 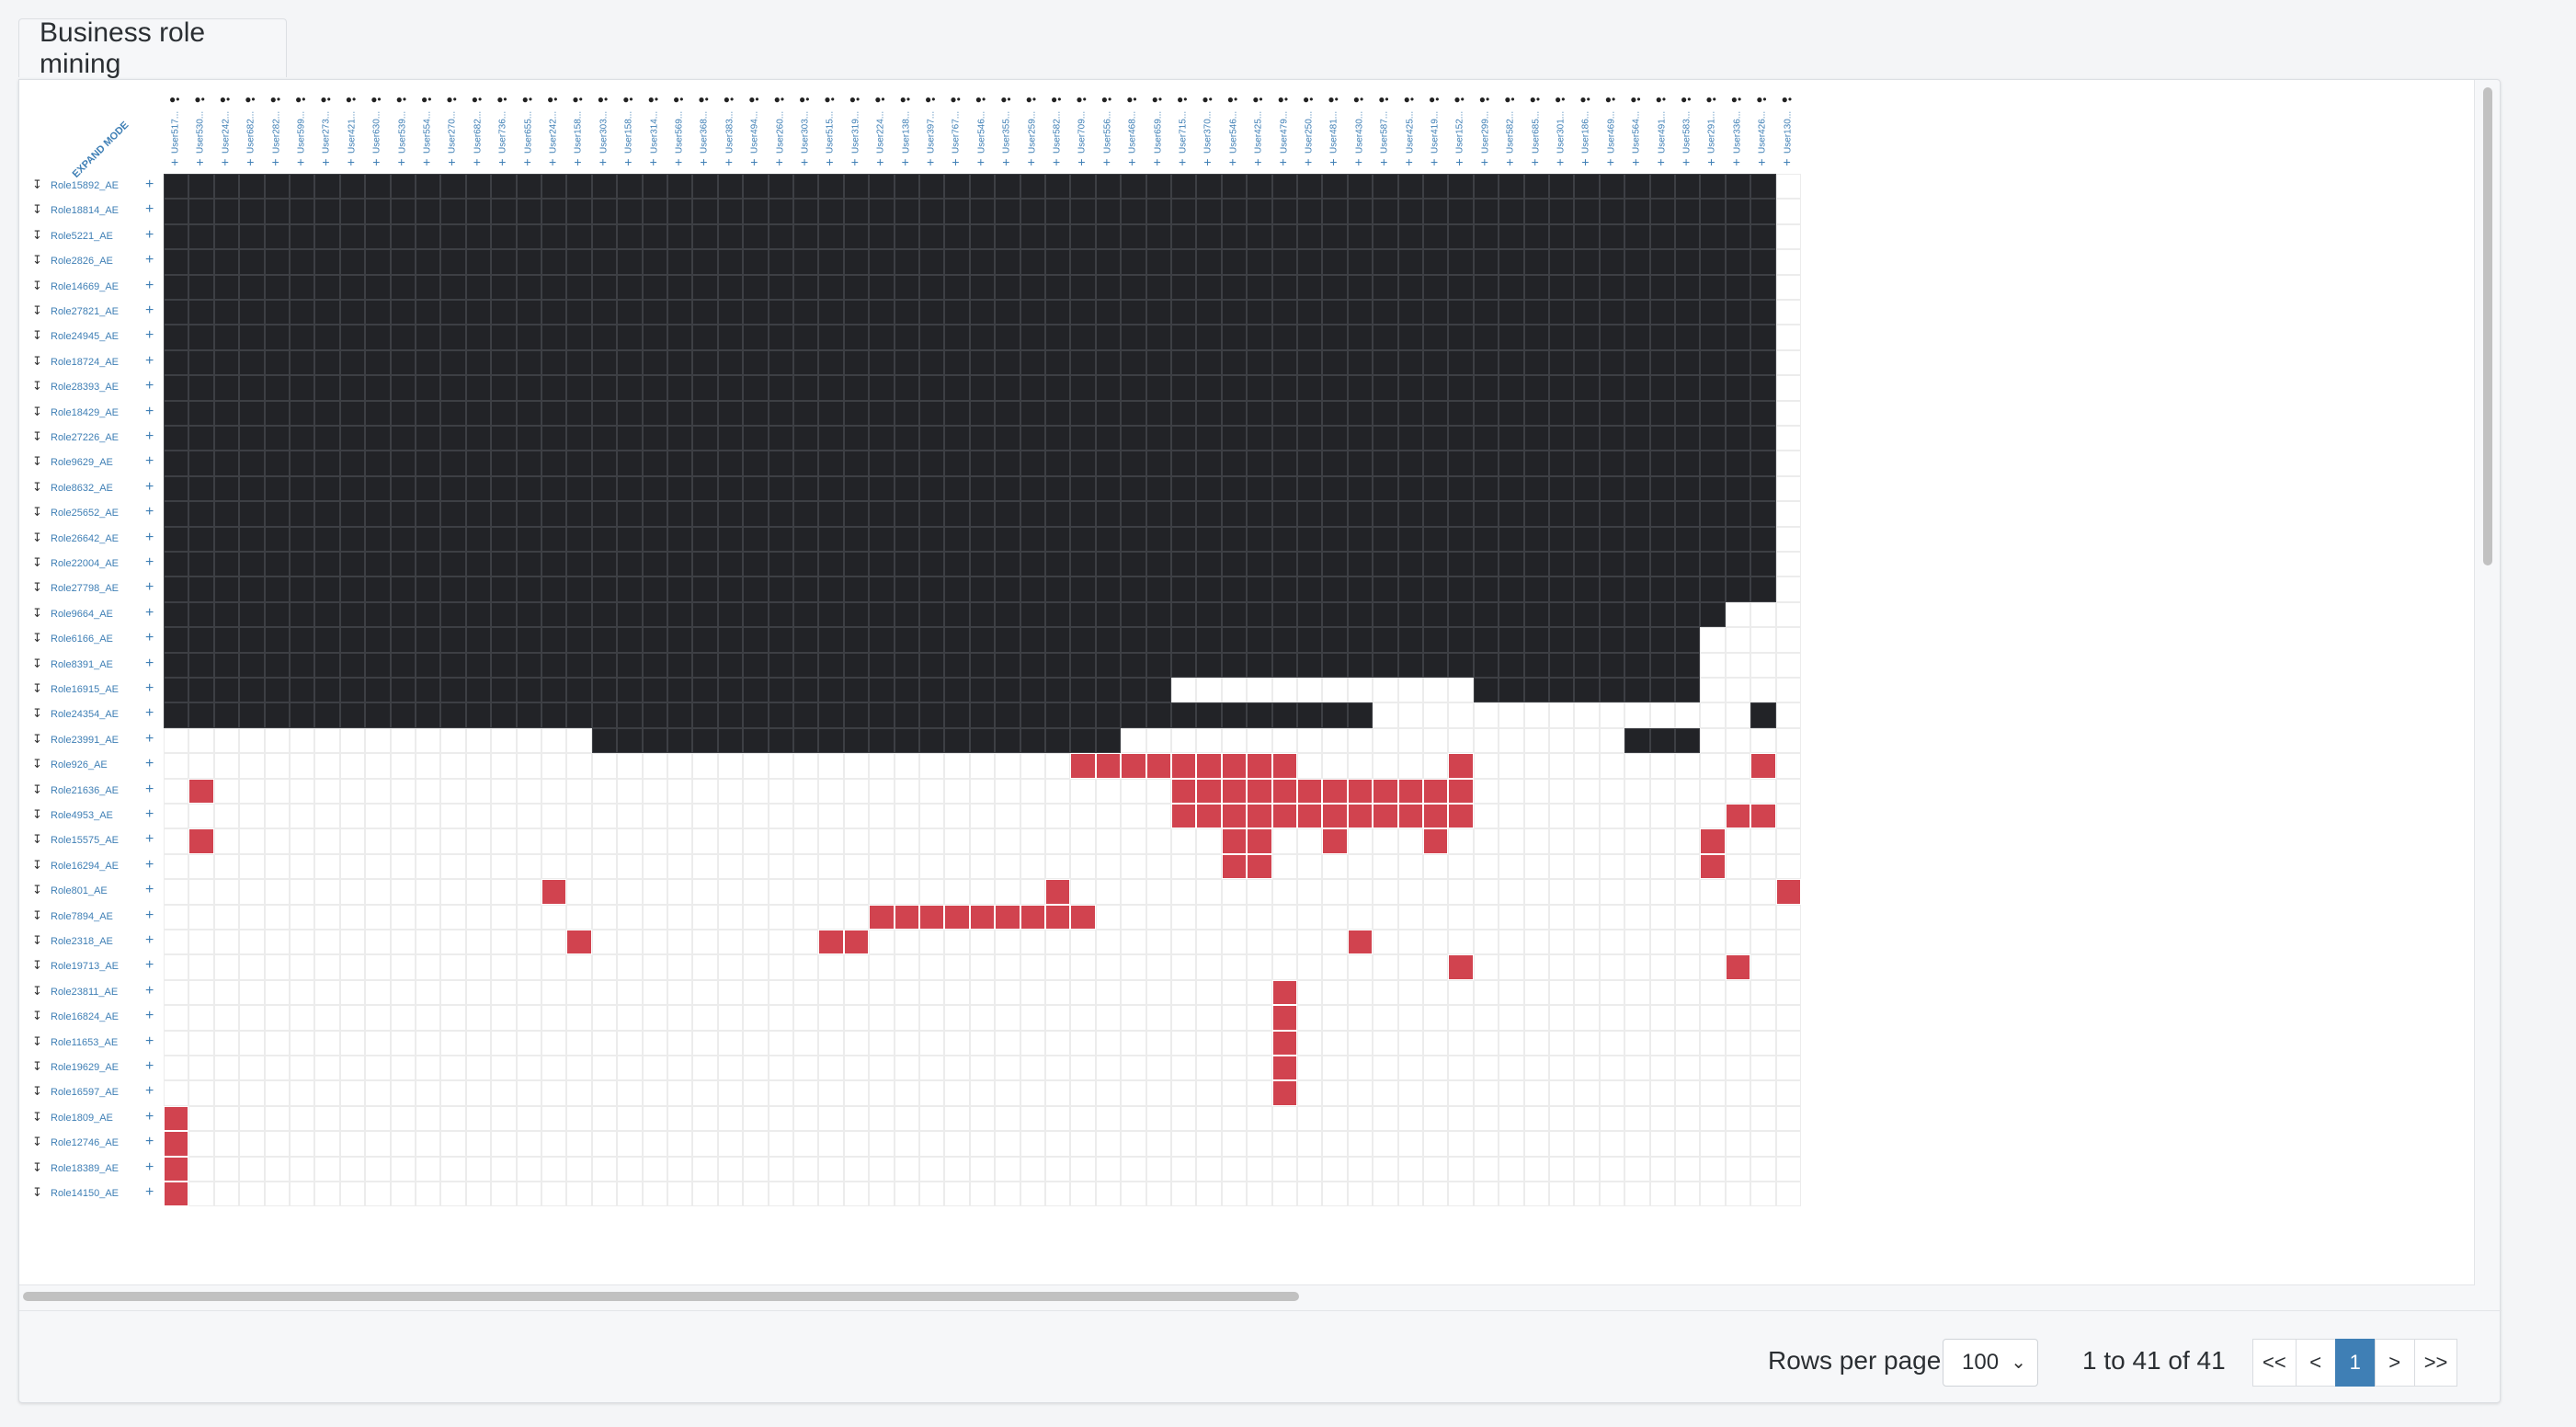 What do you see at coordinates (2394, 1363) in the screenshot?
I see `next-page-button: >` at bounding box center [2394, 1363].